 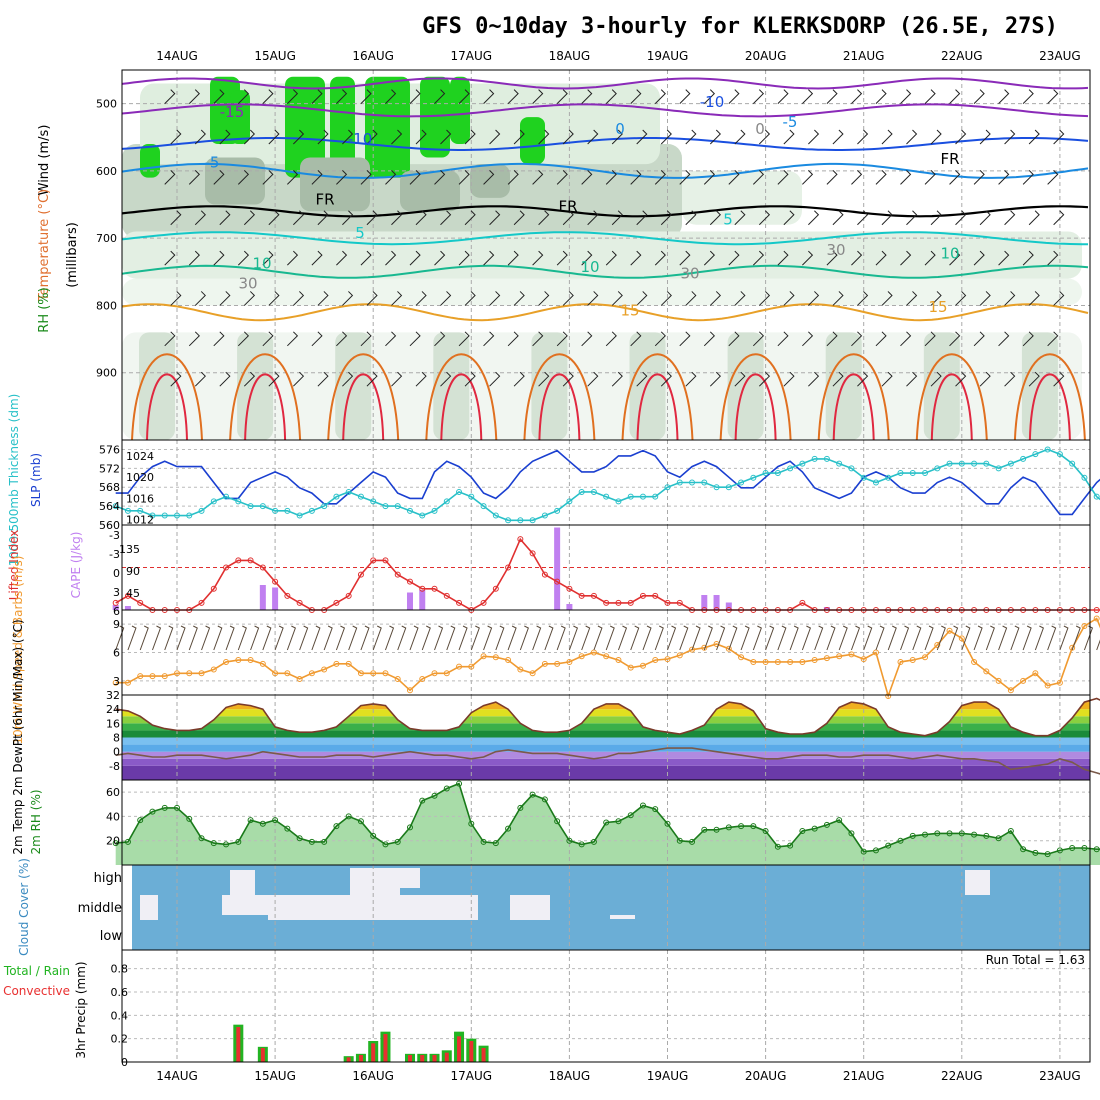 I want to click on date-label-top: 22AUG, so click(x=962, y=56).